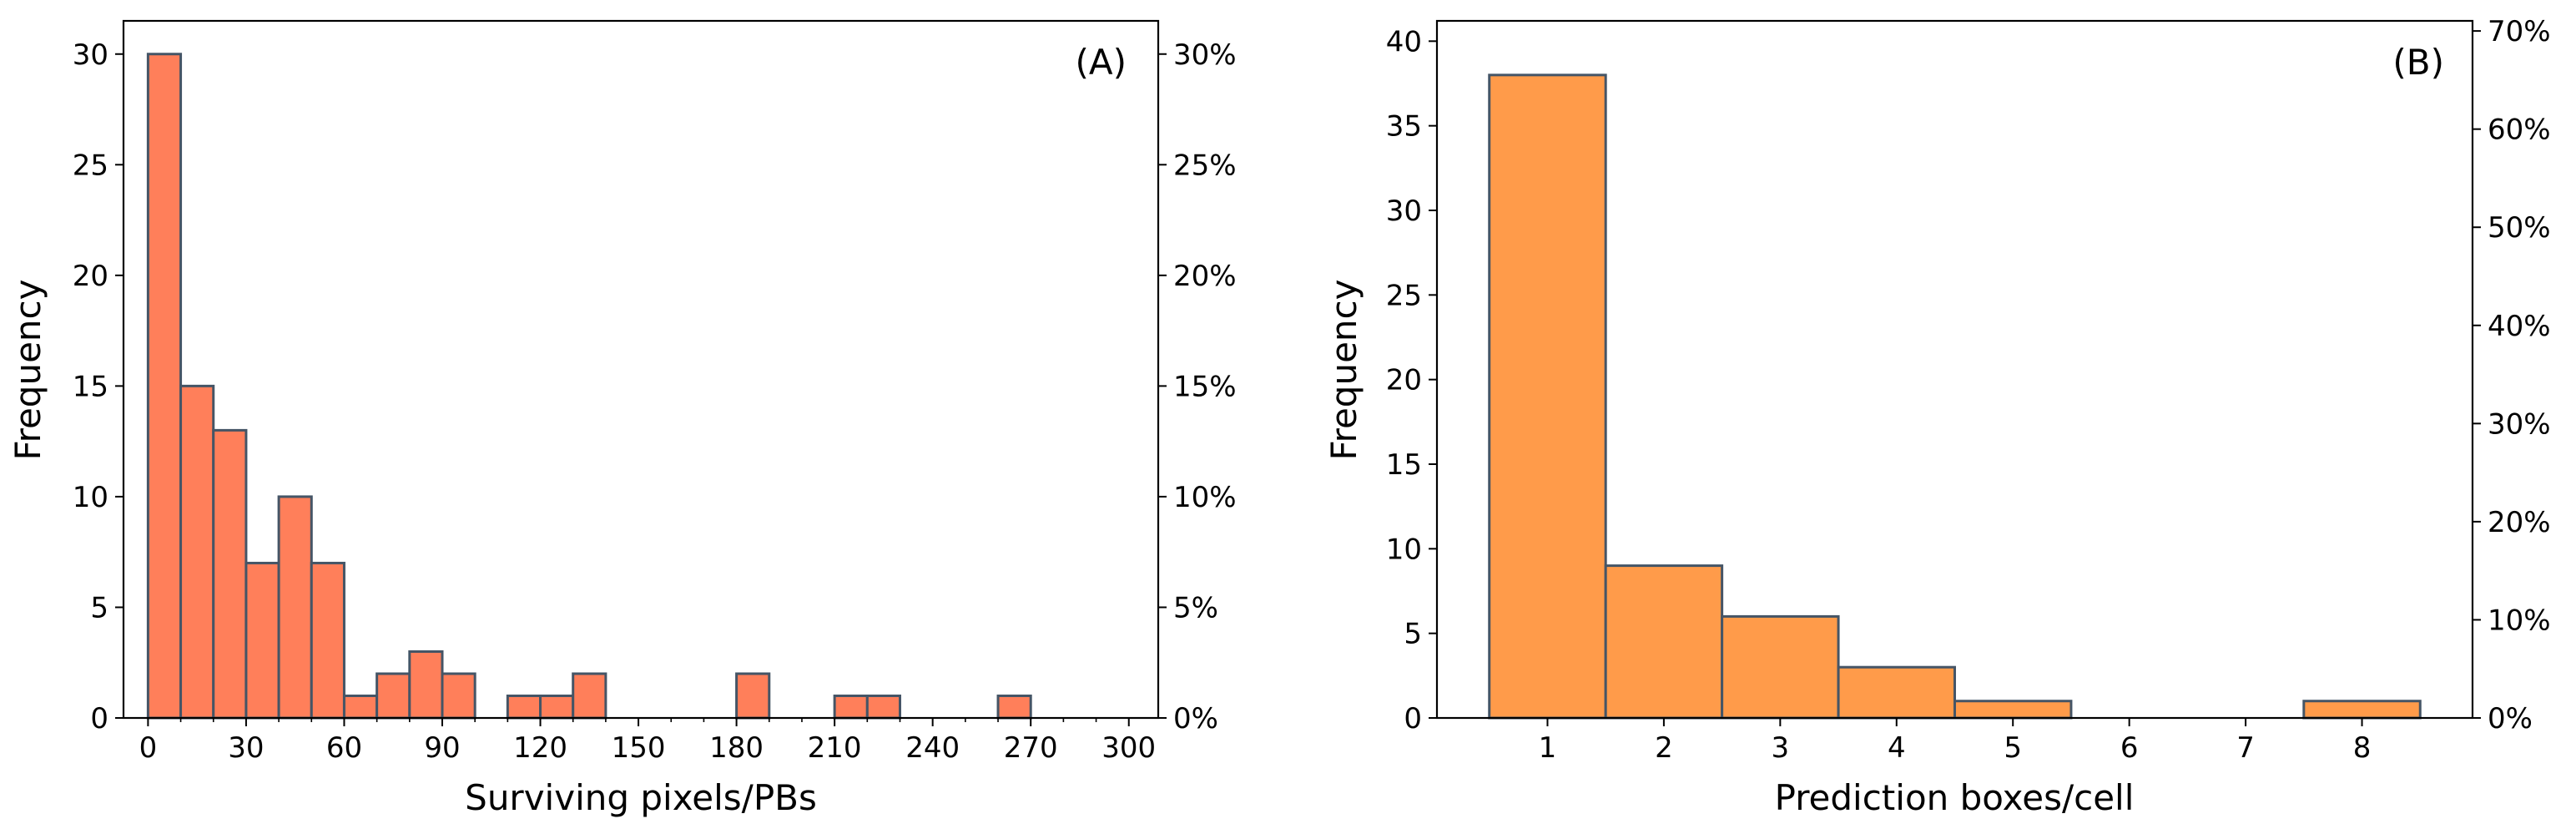  What do you see at coordinates (1101, 63) in the screenshot?
I see `panel-a-label: (A)` at bounding box center [1101, 63].